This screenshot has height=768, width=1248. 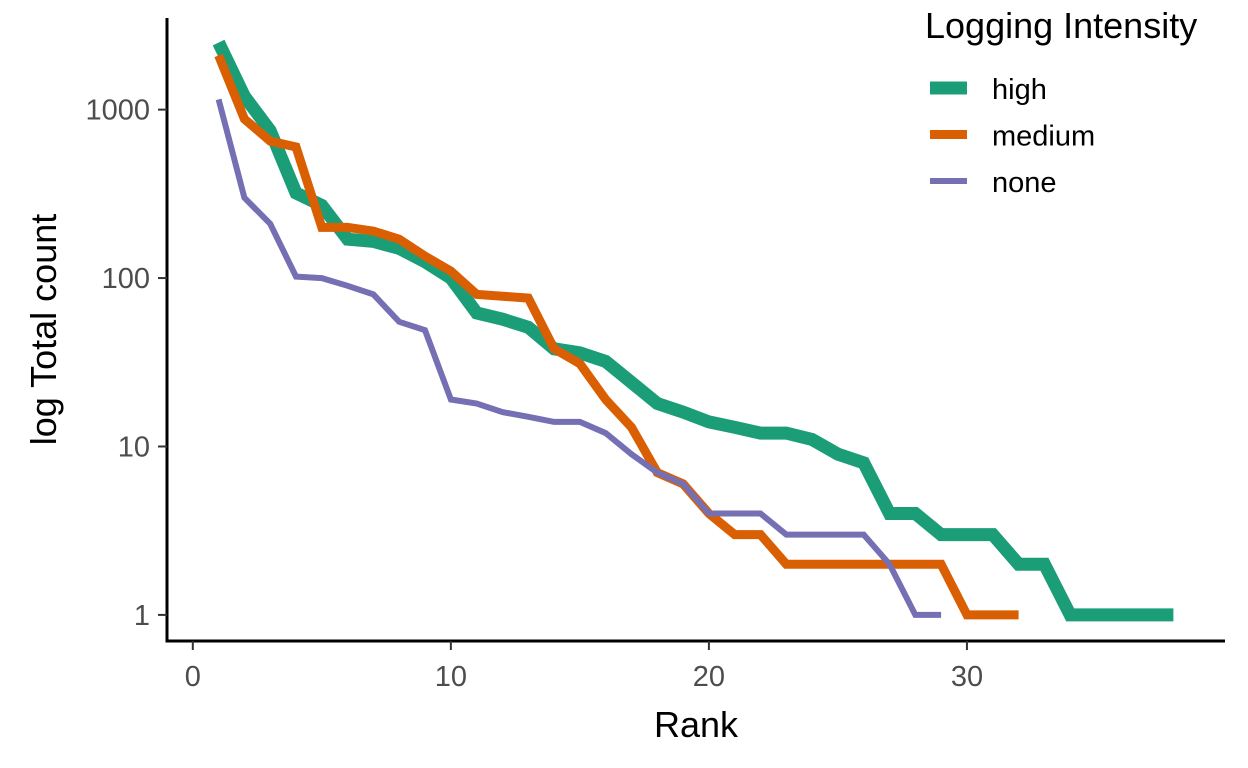 What do you see at coordinates (709, 677) in the screenshot?
I see `x-tick-label: 20` at bounding box center [709, 677].